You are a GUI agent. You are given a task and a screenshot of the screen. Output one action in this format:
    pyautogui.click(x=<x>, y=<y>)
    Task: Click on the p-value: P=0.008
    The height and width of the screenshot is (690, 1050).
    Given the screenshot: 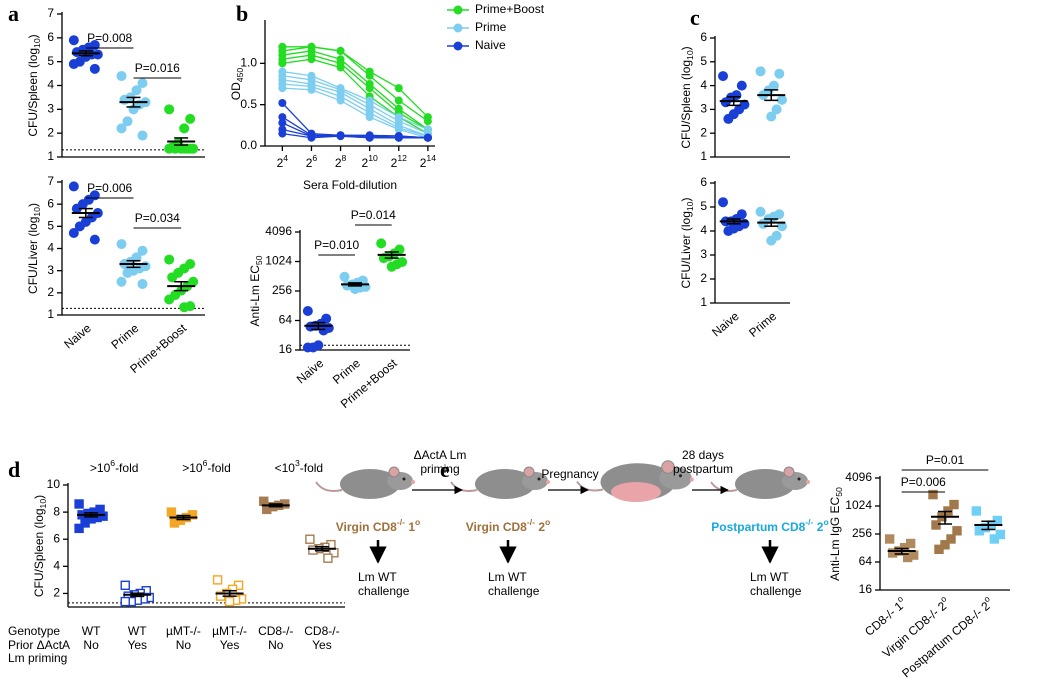 What is the action you would take?
    pyautogui.click(x=109, y=38)
    